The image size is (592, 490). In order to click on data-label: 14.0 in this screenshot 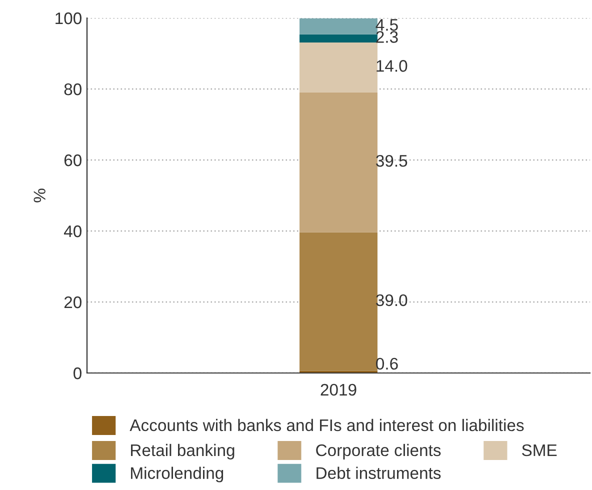, I will do `click(392, 66)`.